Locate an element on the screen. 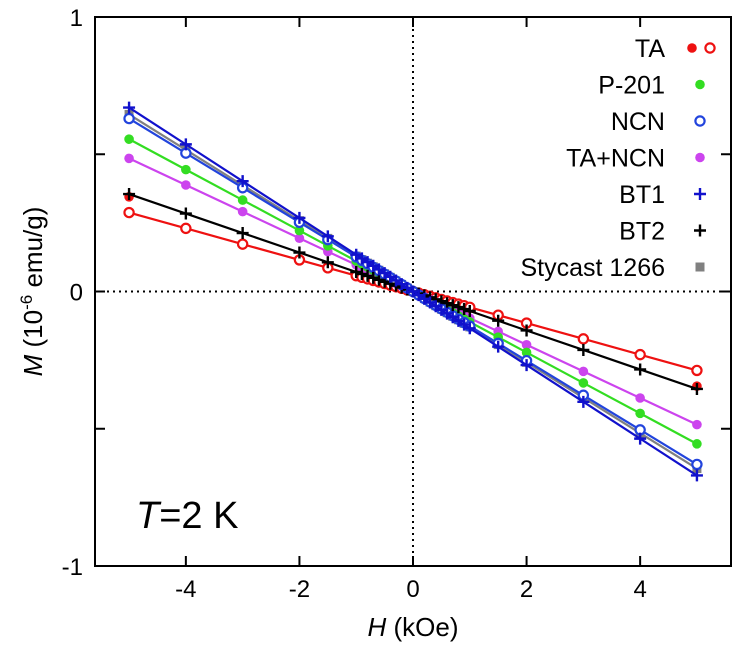  legend-entry: BT1 is located at coordinates (662, 195).